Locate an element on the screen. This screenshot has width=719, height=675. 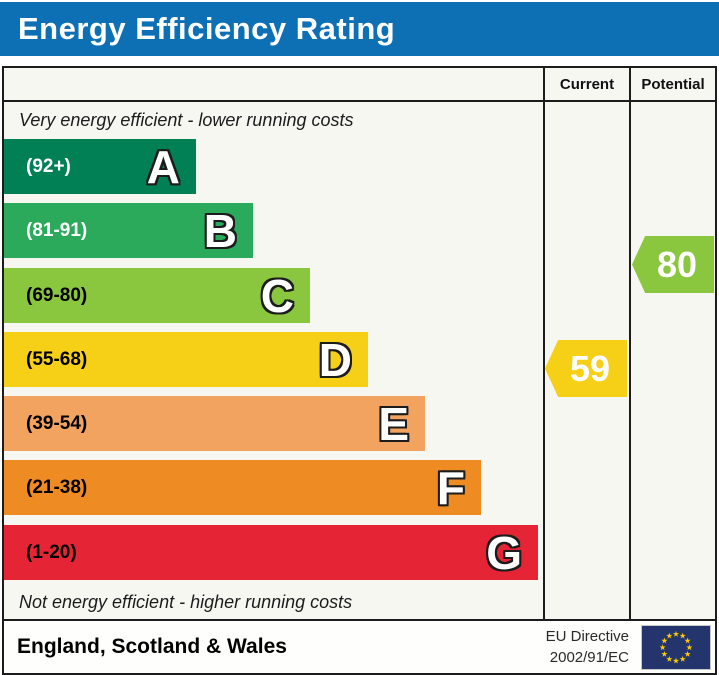
eu-flag-icon is located at coordinates (676, 647).